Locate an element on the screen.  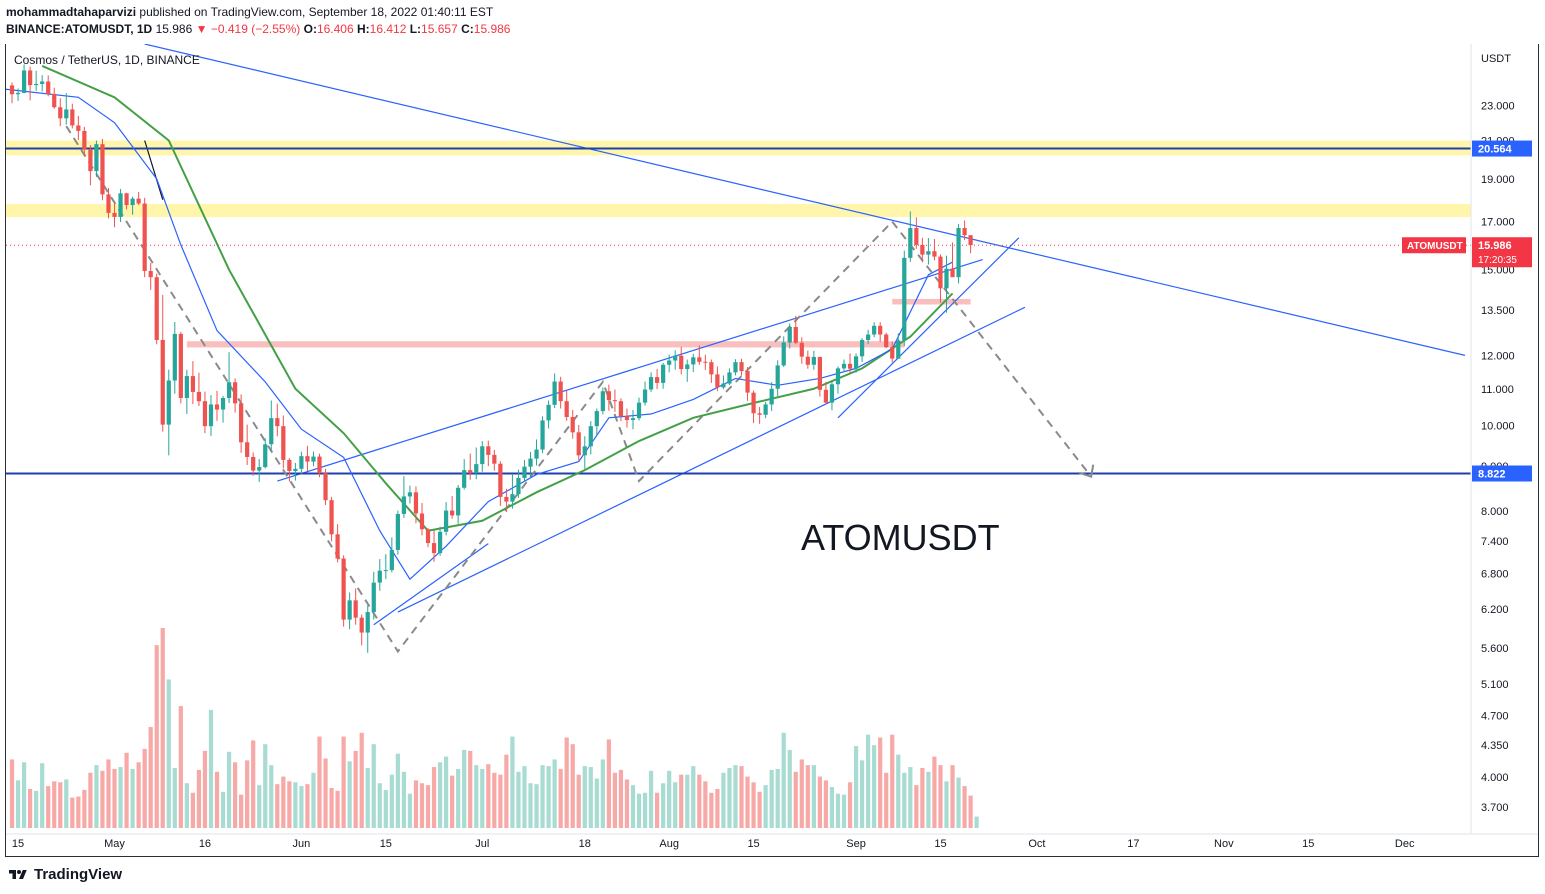
price-tick-label: 13.500 is located at coordinates (1498, 311).